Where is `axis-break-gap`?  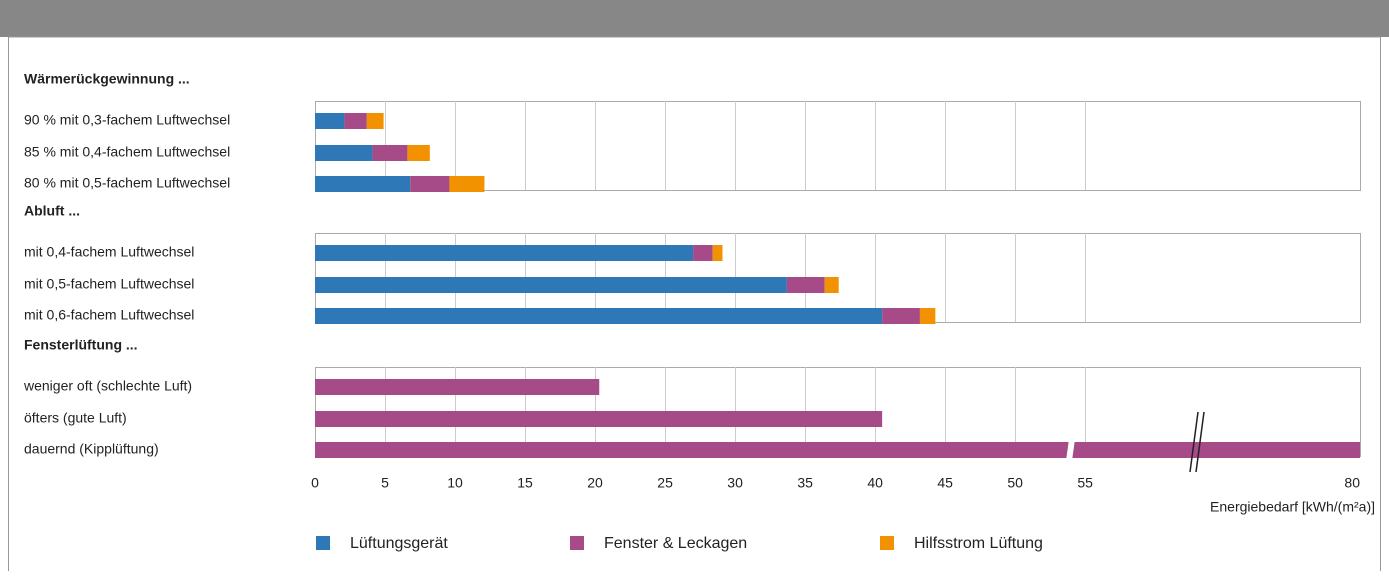
axis-break-gap is located at coordinates (1071, 443).